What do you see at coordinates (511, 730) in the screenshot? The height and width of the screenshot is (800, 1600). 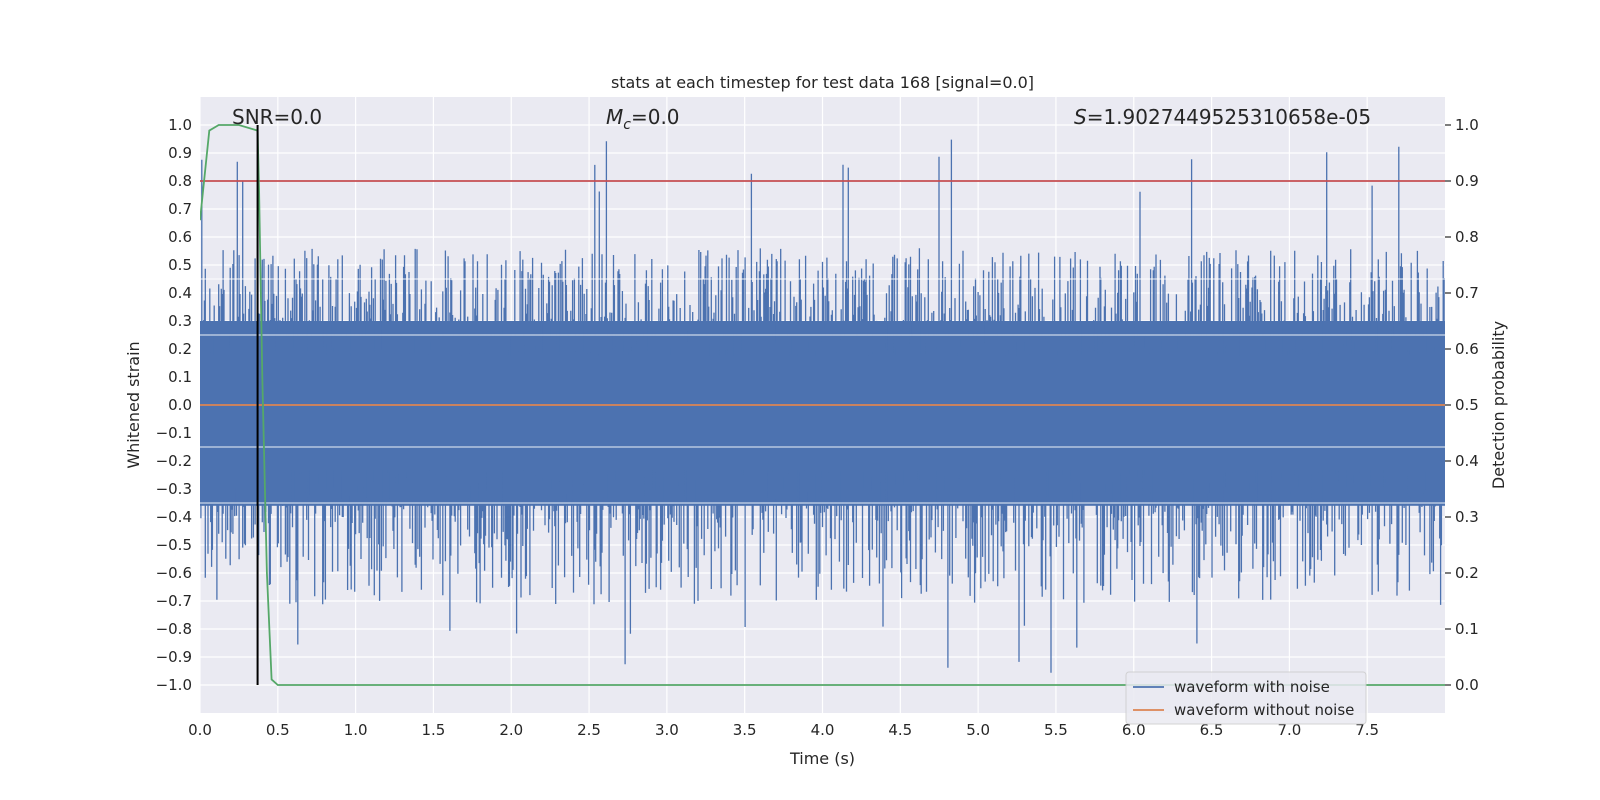 I see `x-tick-label: 2.0` at bounding box center [511, 730].